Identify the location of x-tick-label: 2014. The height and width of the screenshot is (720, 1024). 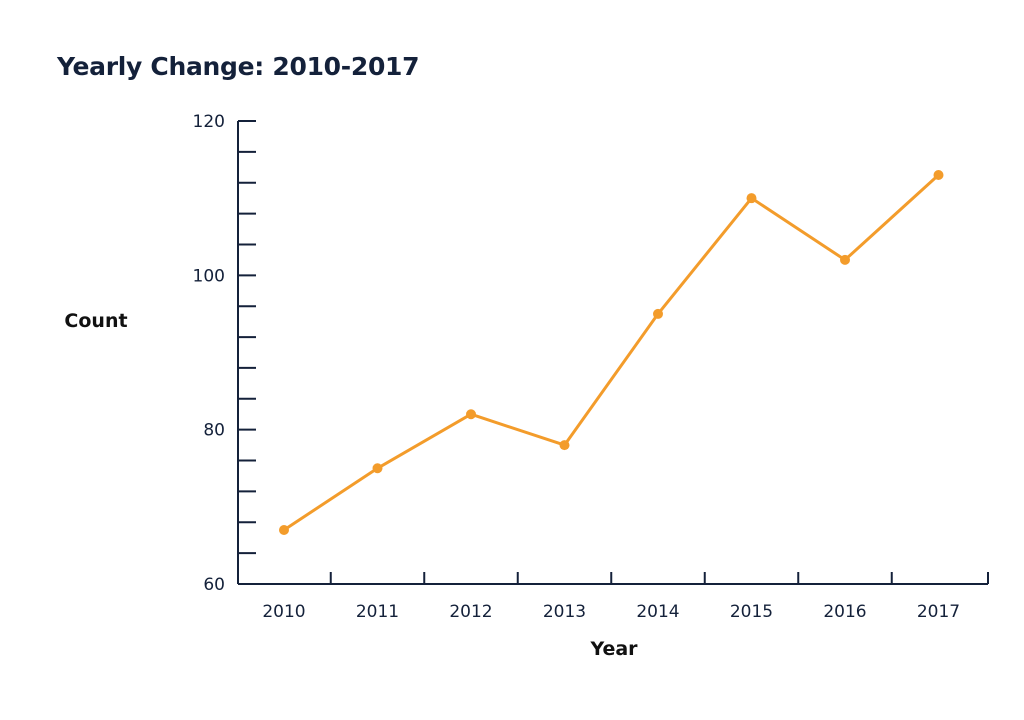
(657, 612).